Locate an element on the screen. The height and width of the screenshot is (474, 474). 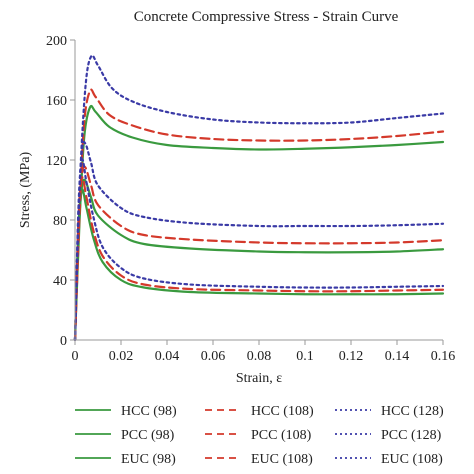
legend-label: PCC (108) is located at coordinates (281, 435).